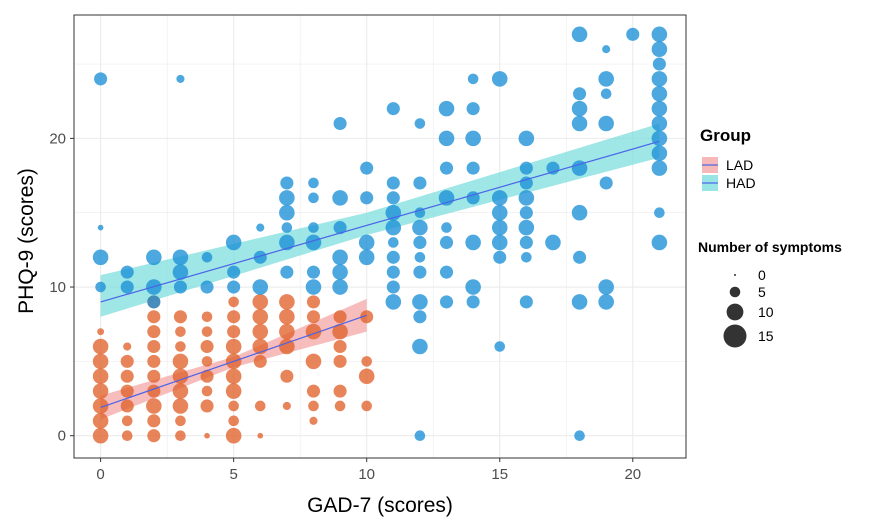 The height and width of the screenshot is (519, 875). Describe the element at coordinates (366, 474) in the screenshot. I see `x-tick-label: 10` at that location.